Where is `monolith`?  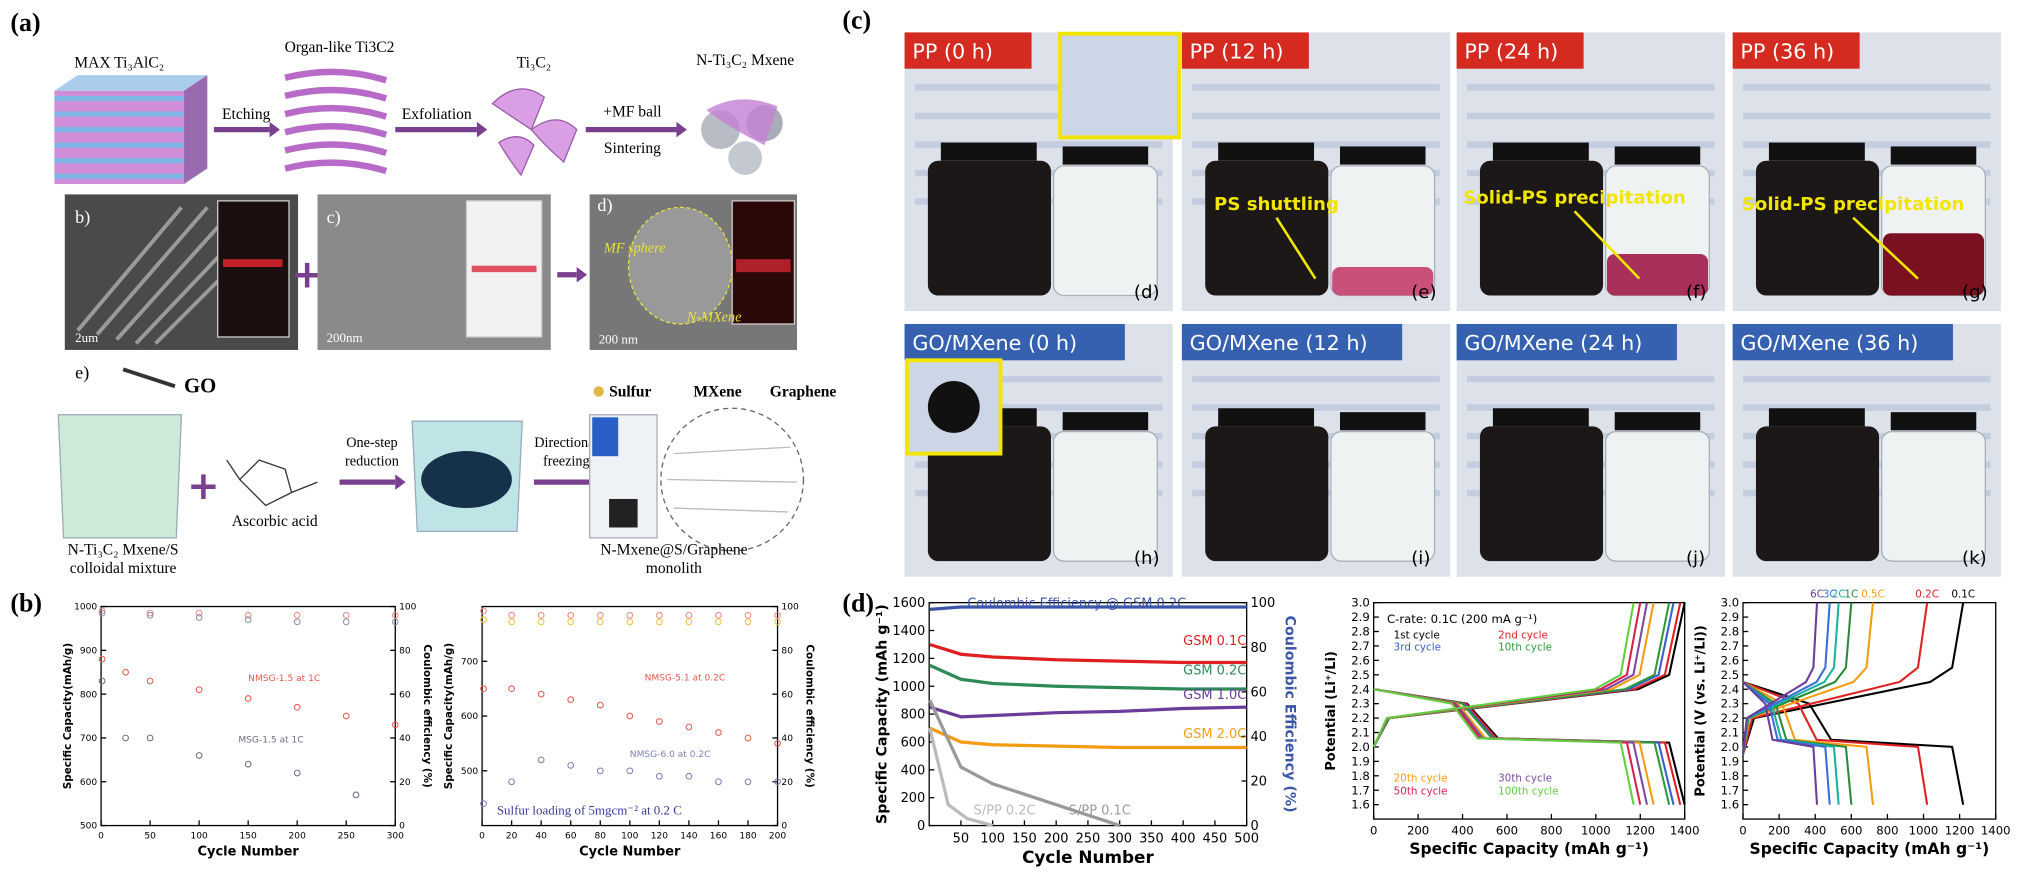
monolith is located at coordinates (623, 513).